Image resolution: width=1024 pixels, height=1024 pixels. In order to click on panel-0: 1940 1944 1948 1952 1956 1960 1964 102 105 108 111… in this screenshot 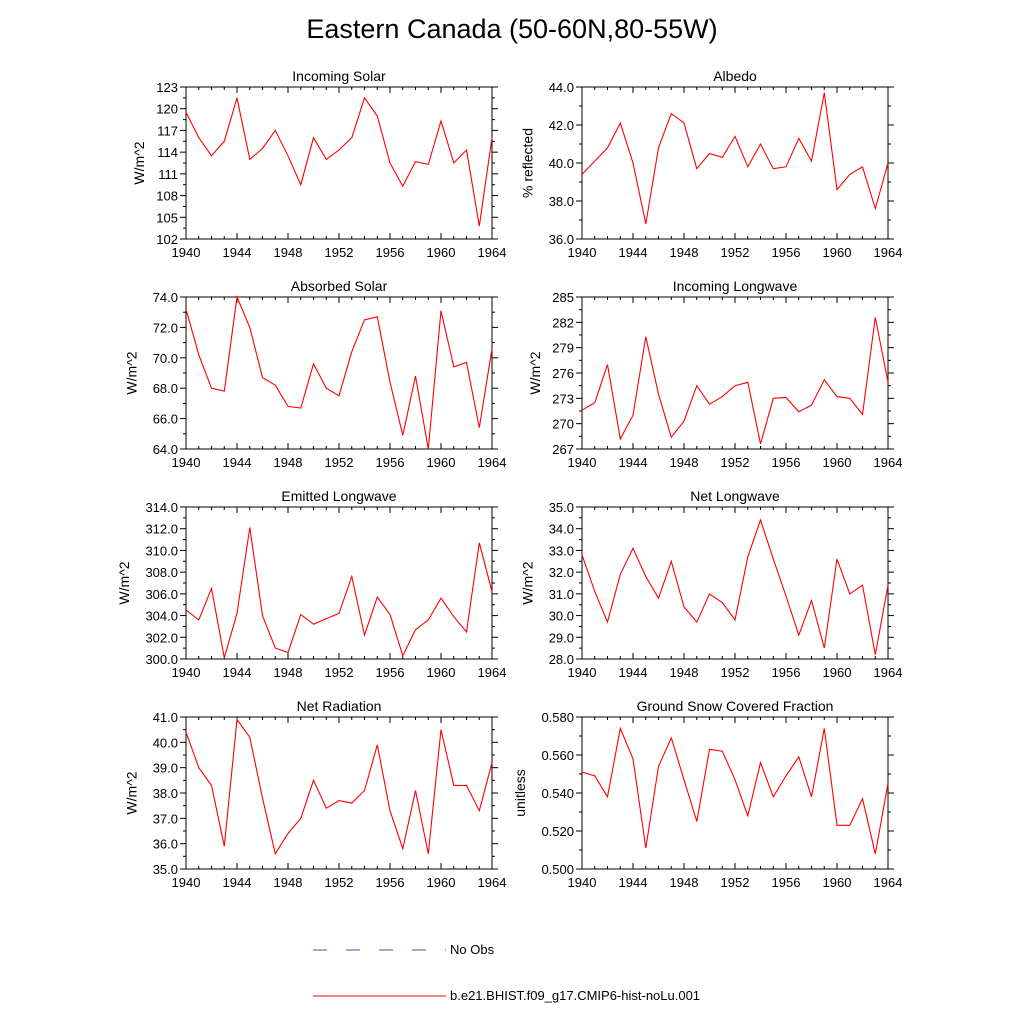, I will do `click(319, 164)`.